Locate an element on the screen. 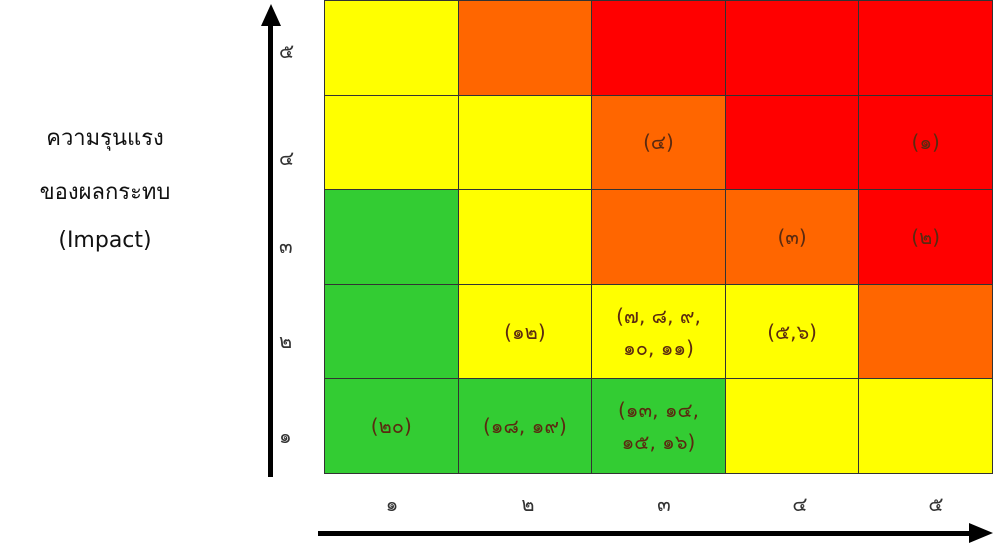  y-tick-2: ๒ is located at coordinates (286, 341).